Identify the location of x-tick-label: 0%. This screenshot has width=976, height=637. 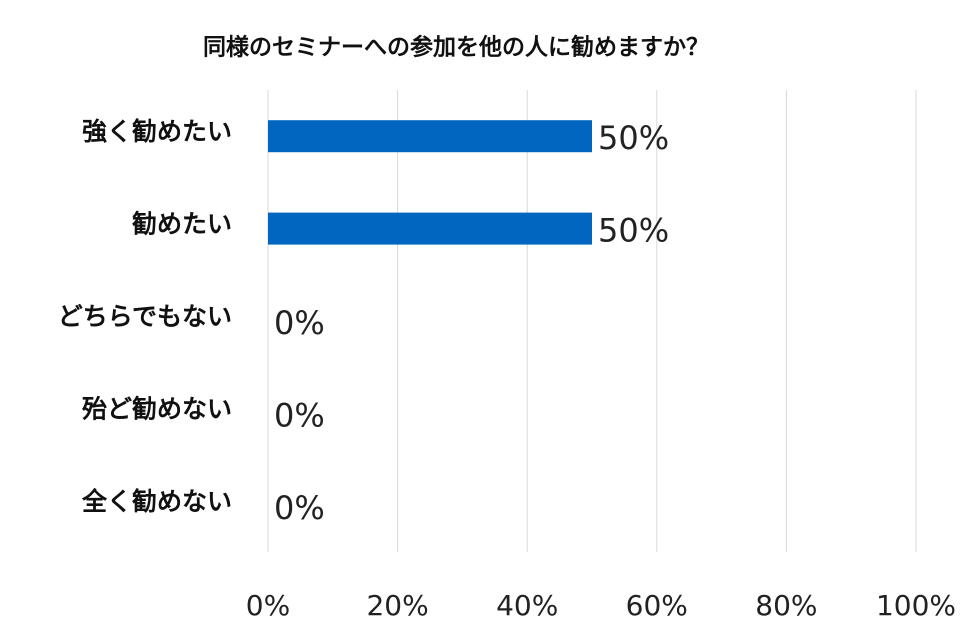
(268, 605).